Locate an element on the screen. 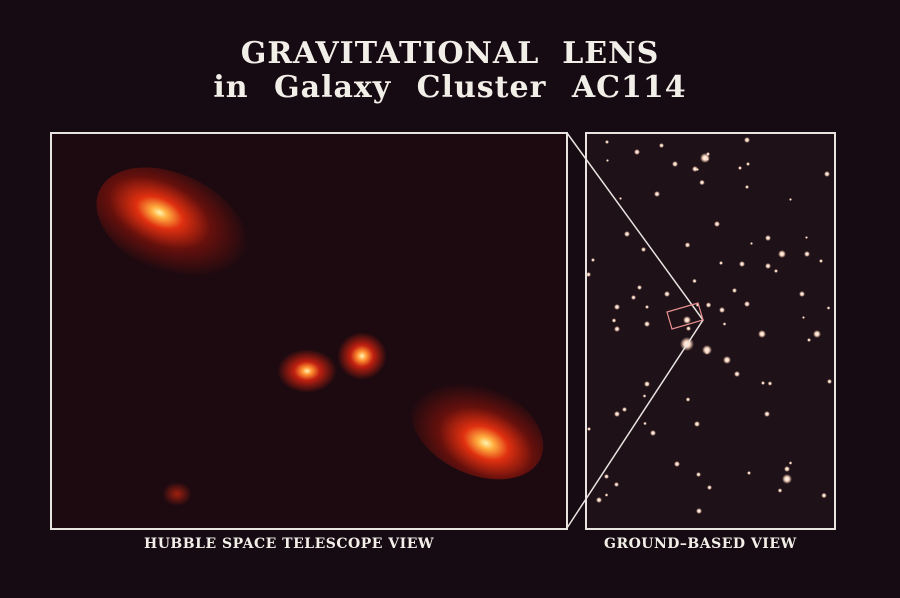  ground-caption: GROUND–BASED VIEW is located at coordinates (700, 544).